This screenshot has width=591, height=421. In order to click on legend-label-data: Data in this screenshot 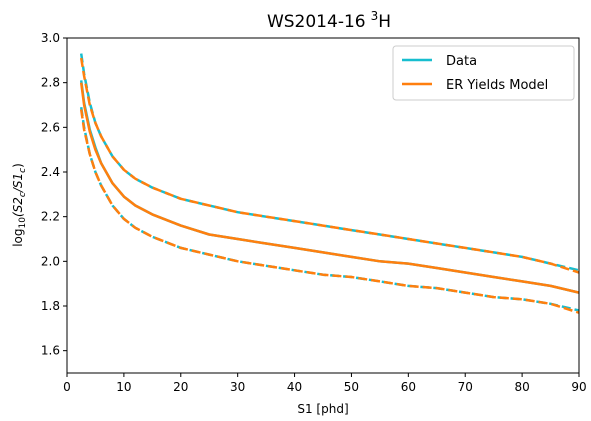, I will do `click(461, 61)`.